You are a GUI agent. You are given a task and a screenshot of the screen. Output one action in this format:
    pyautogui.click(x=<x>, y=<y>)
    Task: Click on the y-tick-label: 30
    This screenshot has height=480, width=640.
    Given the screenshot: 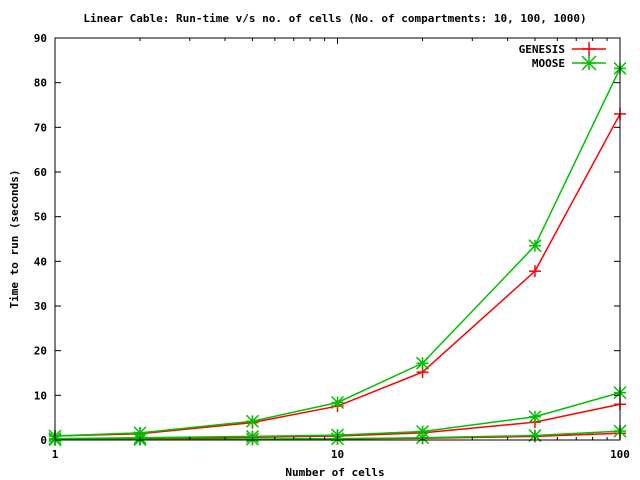 What is the action you would take?
    pyautogui.click(x=40, y=306)
    